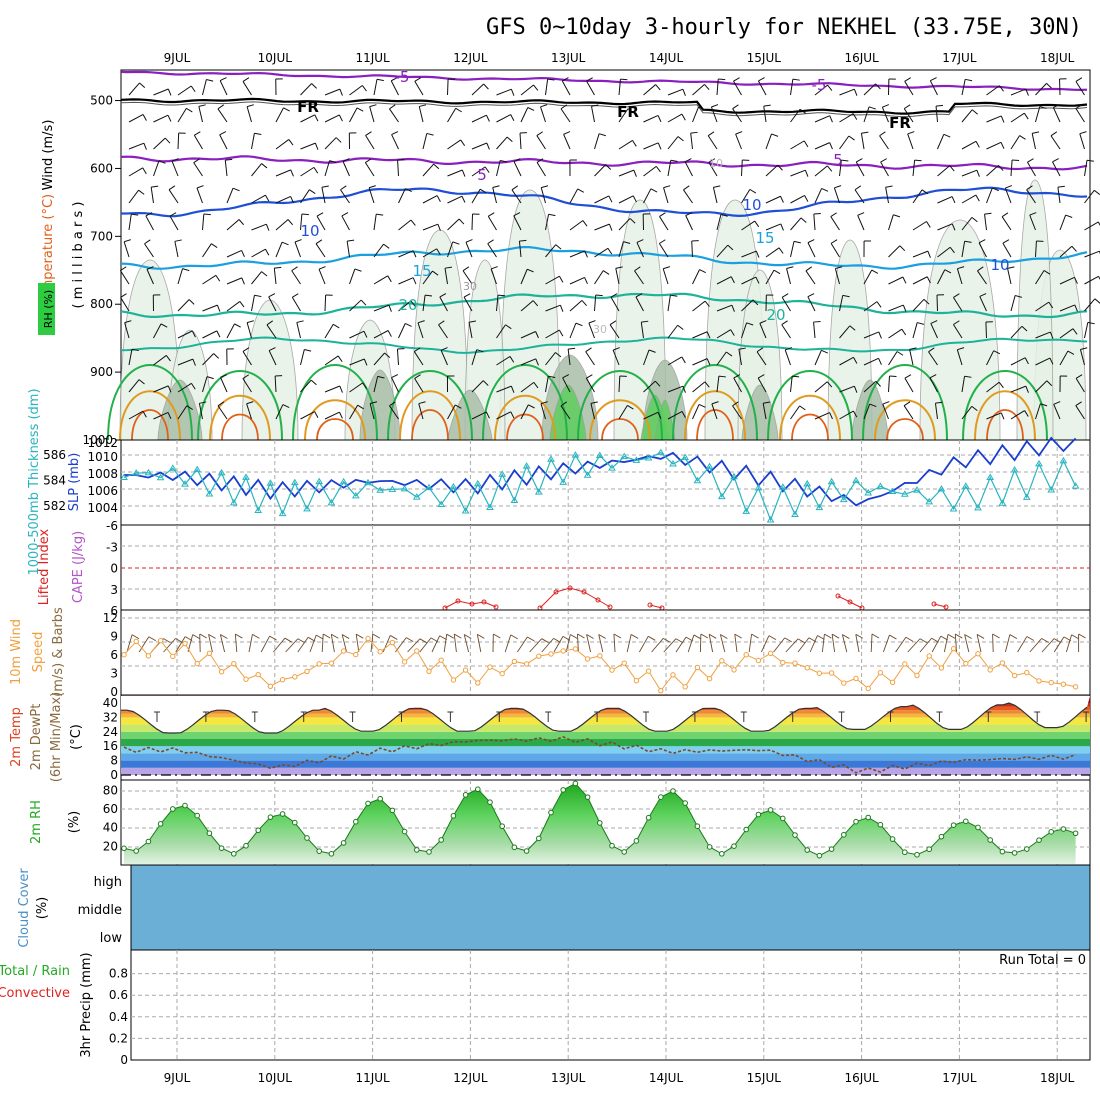 Image resolution: width=1100 pixels, height=1100 pixels. I want to click on rh-legend-swatch, so click(46, 309).